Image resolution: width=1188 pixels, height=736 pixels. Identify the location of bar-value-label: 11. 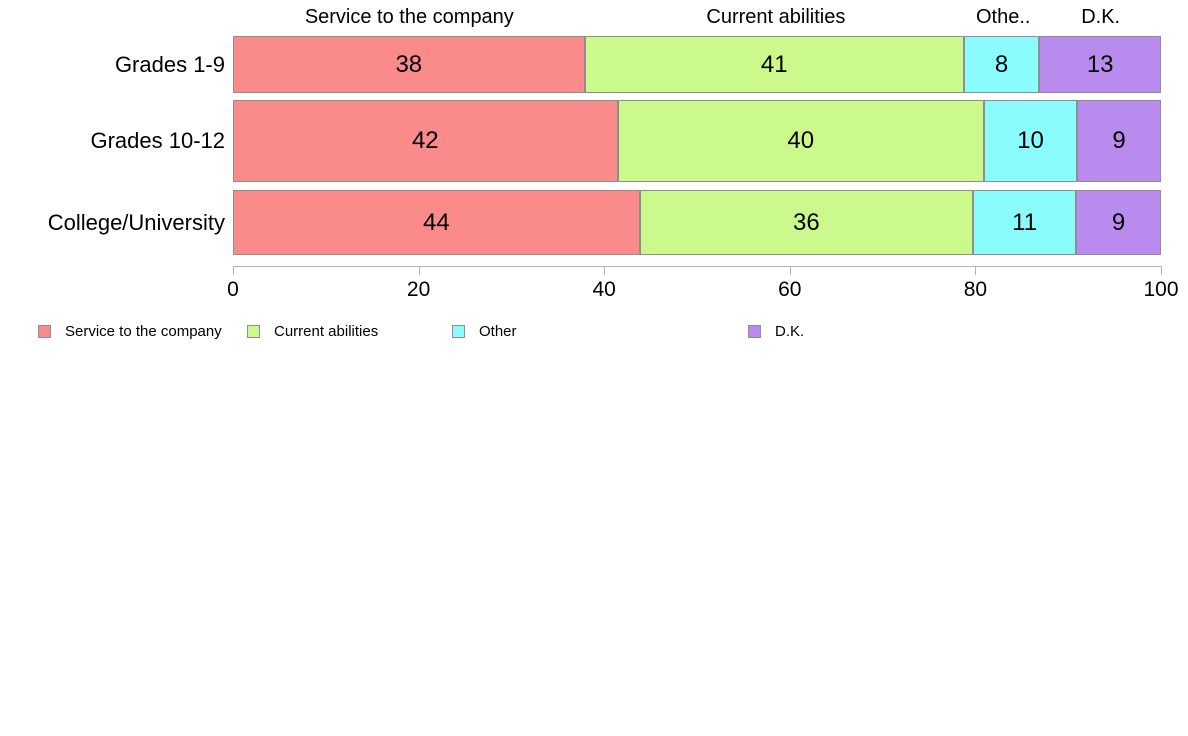
(1025, 222).